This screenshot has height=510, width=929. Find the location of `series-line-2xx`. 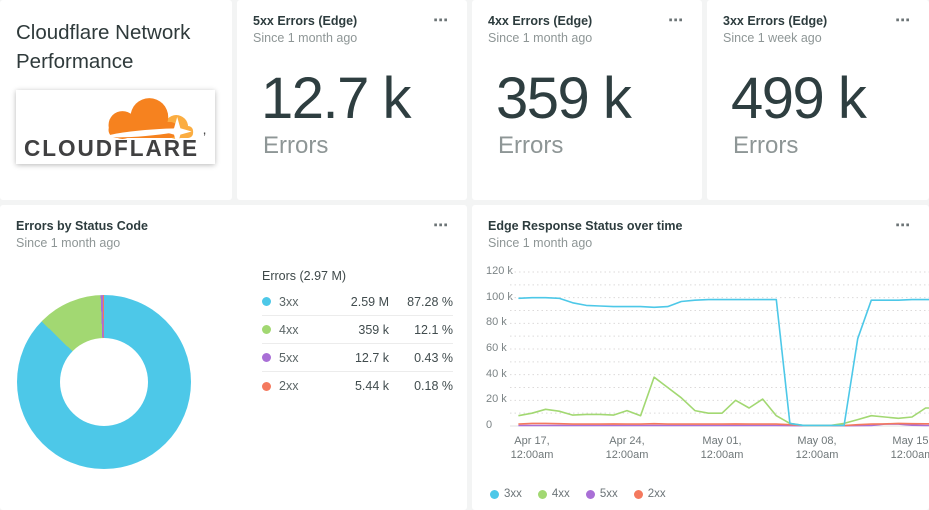

series-line-2xx is located at coordinates (723, 424).